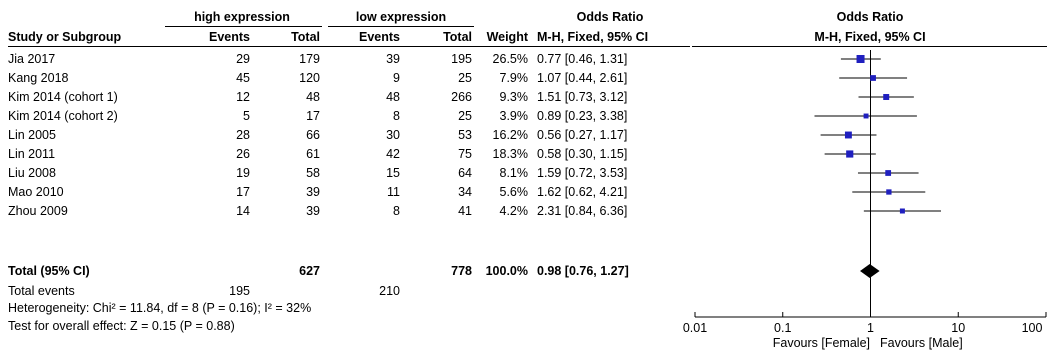 The height and width of the screenshot is (356, 1054). Describe the element at coordinates (246, 116) in the screenshot. I see `events1-value: 5` at that location.